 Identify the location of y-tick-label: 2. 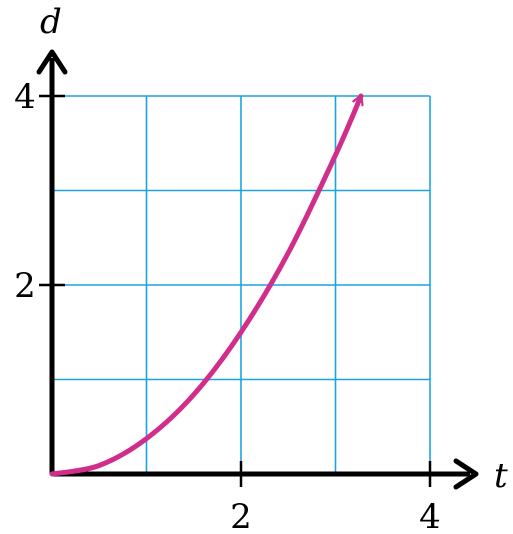
(25, 286).